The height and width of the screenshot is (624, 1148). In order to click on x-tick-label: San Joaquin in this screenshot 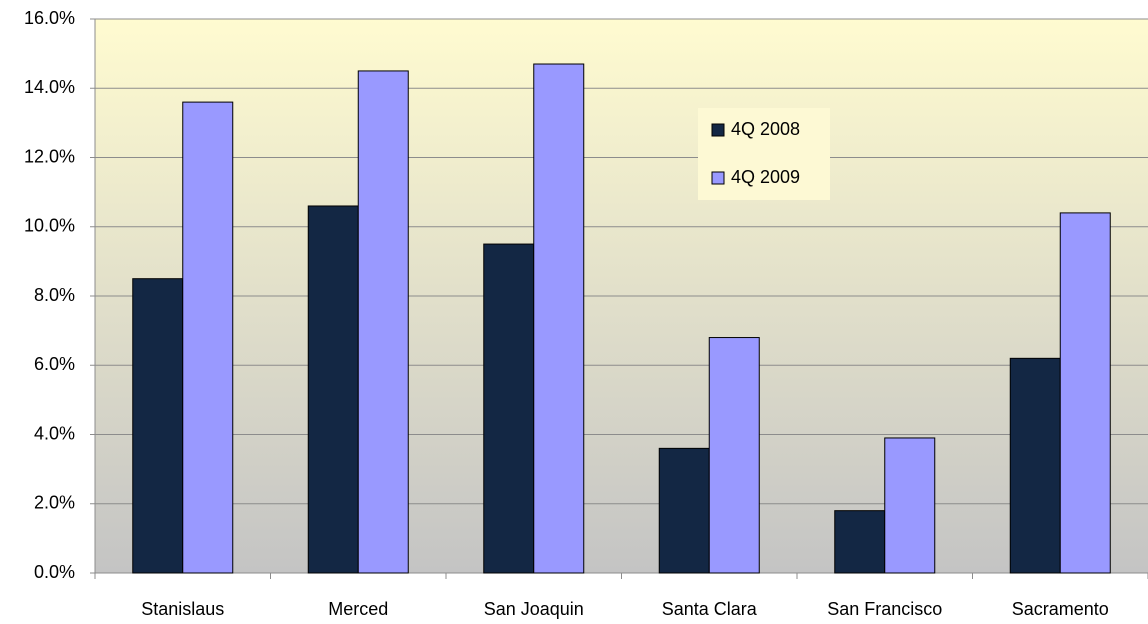, I will do `click(534, 609)`.